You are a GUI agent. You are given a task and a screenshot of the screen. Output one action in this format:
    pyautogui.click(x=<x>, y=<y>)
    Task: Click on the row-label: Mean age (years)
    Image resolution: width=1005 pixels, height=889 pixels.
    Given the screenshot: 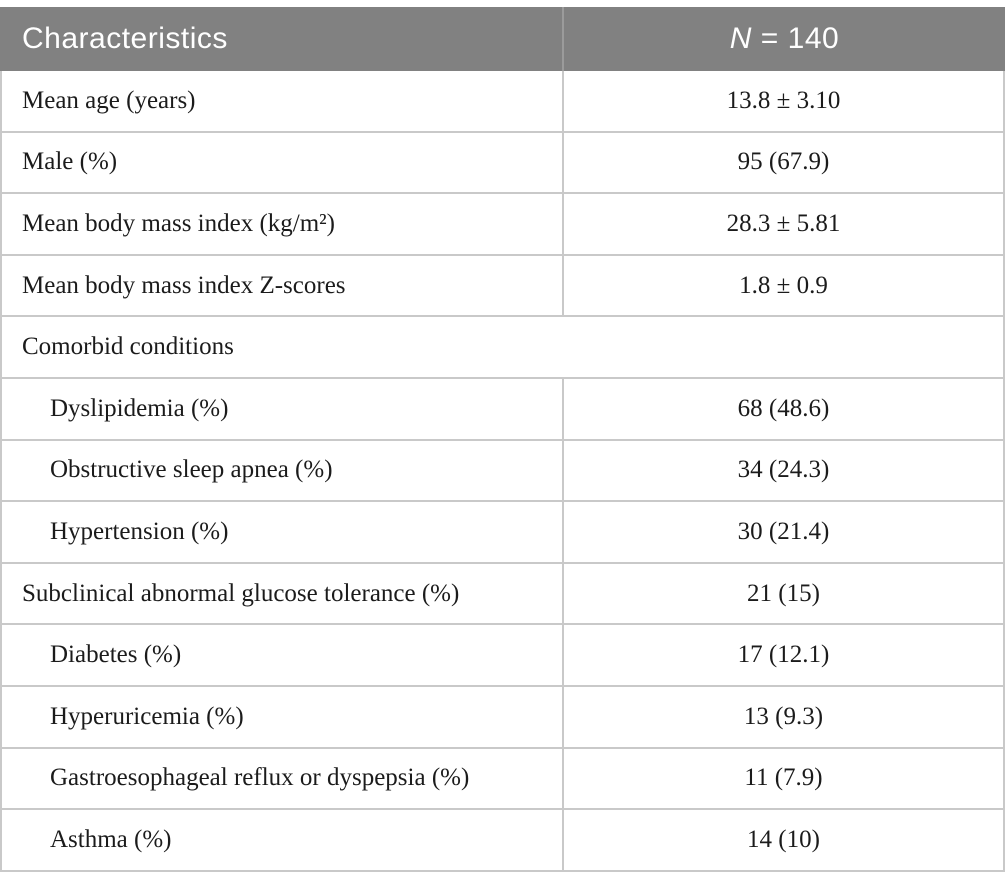 What is the action you would take?
    pyautogui.click(x=283, y=101)
    